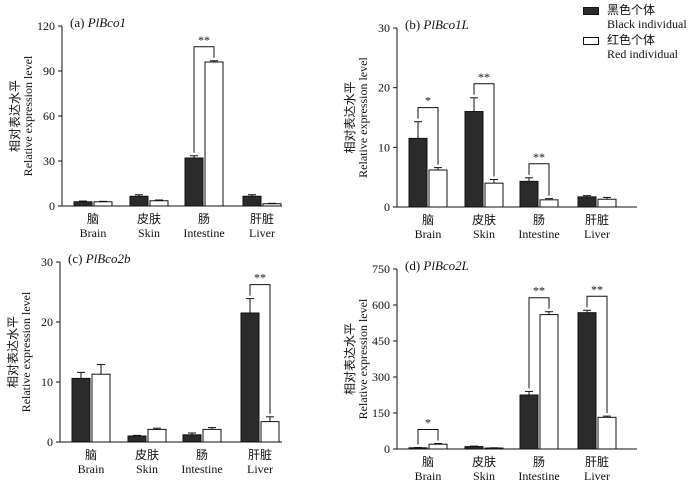 The height and width of the screenshot is (489, 700). Describe the element at coordinates (539, 220) in the screenshot. I see `panel-b-x-label-cn: 肠` at that location.